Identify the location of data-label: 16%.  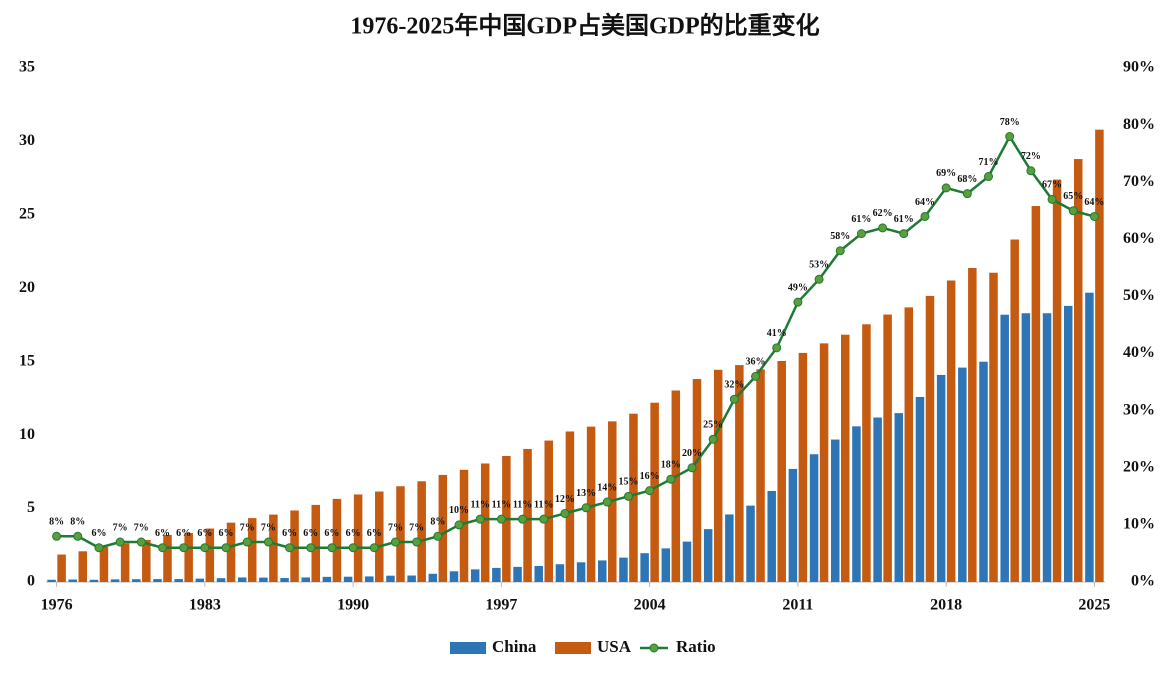
(650, 476).